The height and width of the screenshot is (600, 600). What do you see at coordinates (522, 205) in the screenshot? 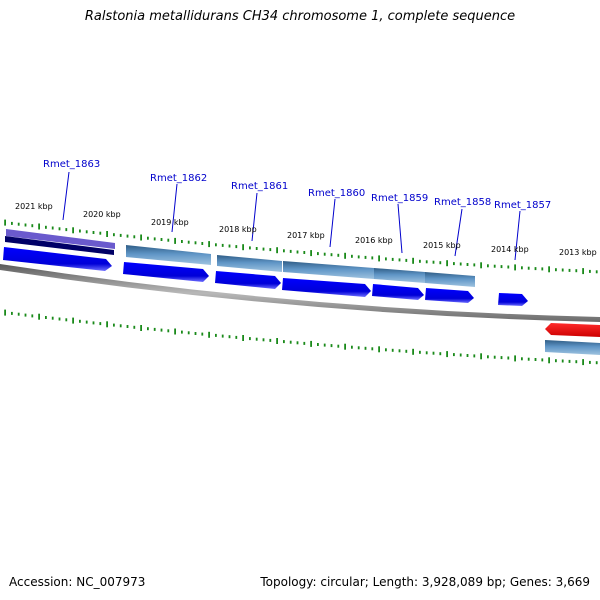
I see `gene-label: Rmet_1857` at bounding box center [522, 205].